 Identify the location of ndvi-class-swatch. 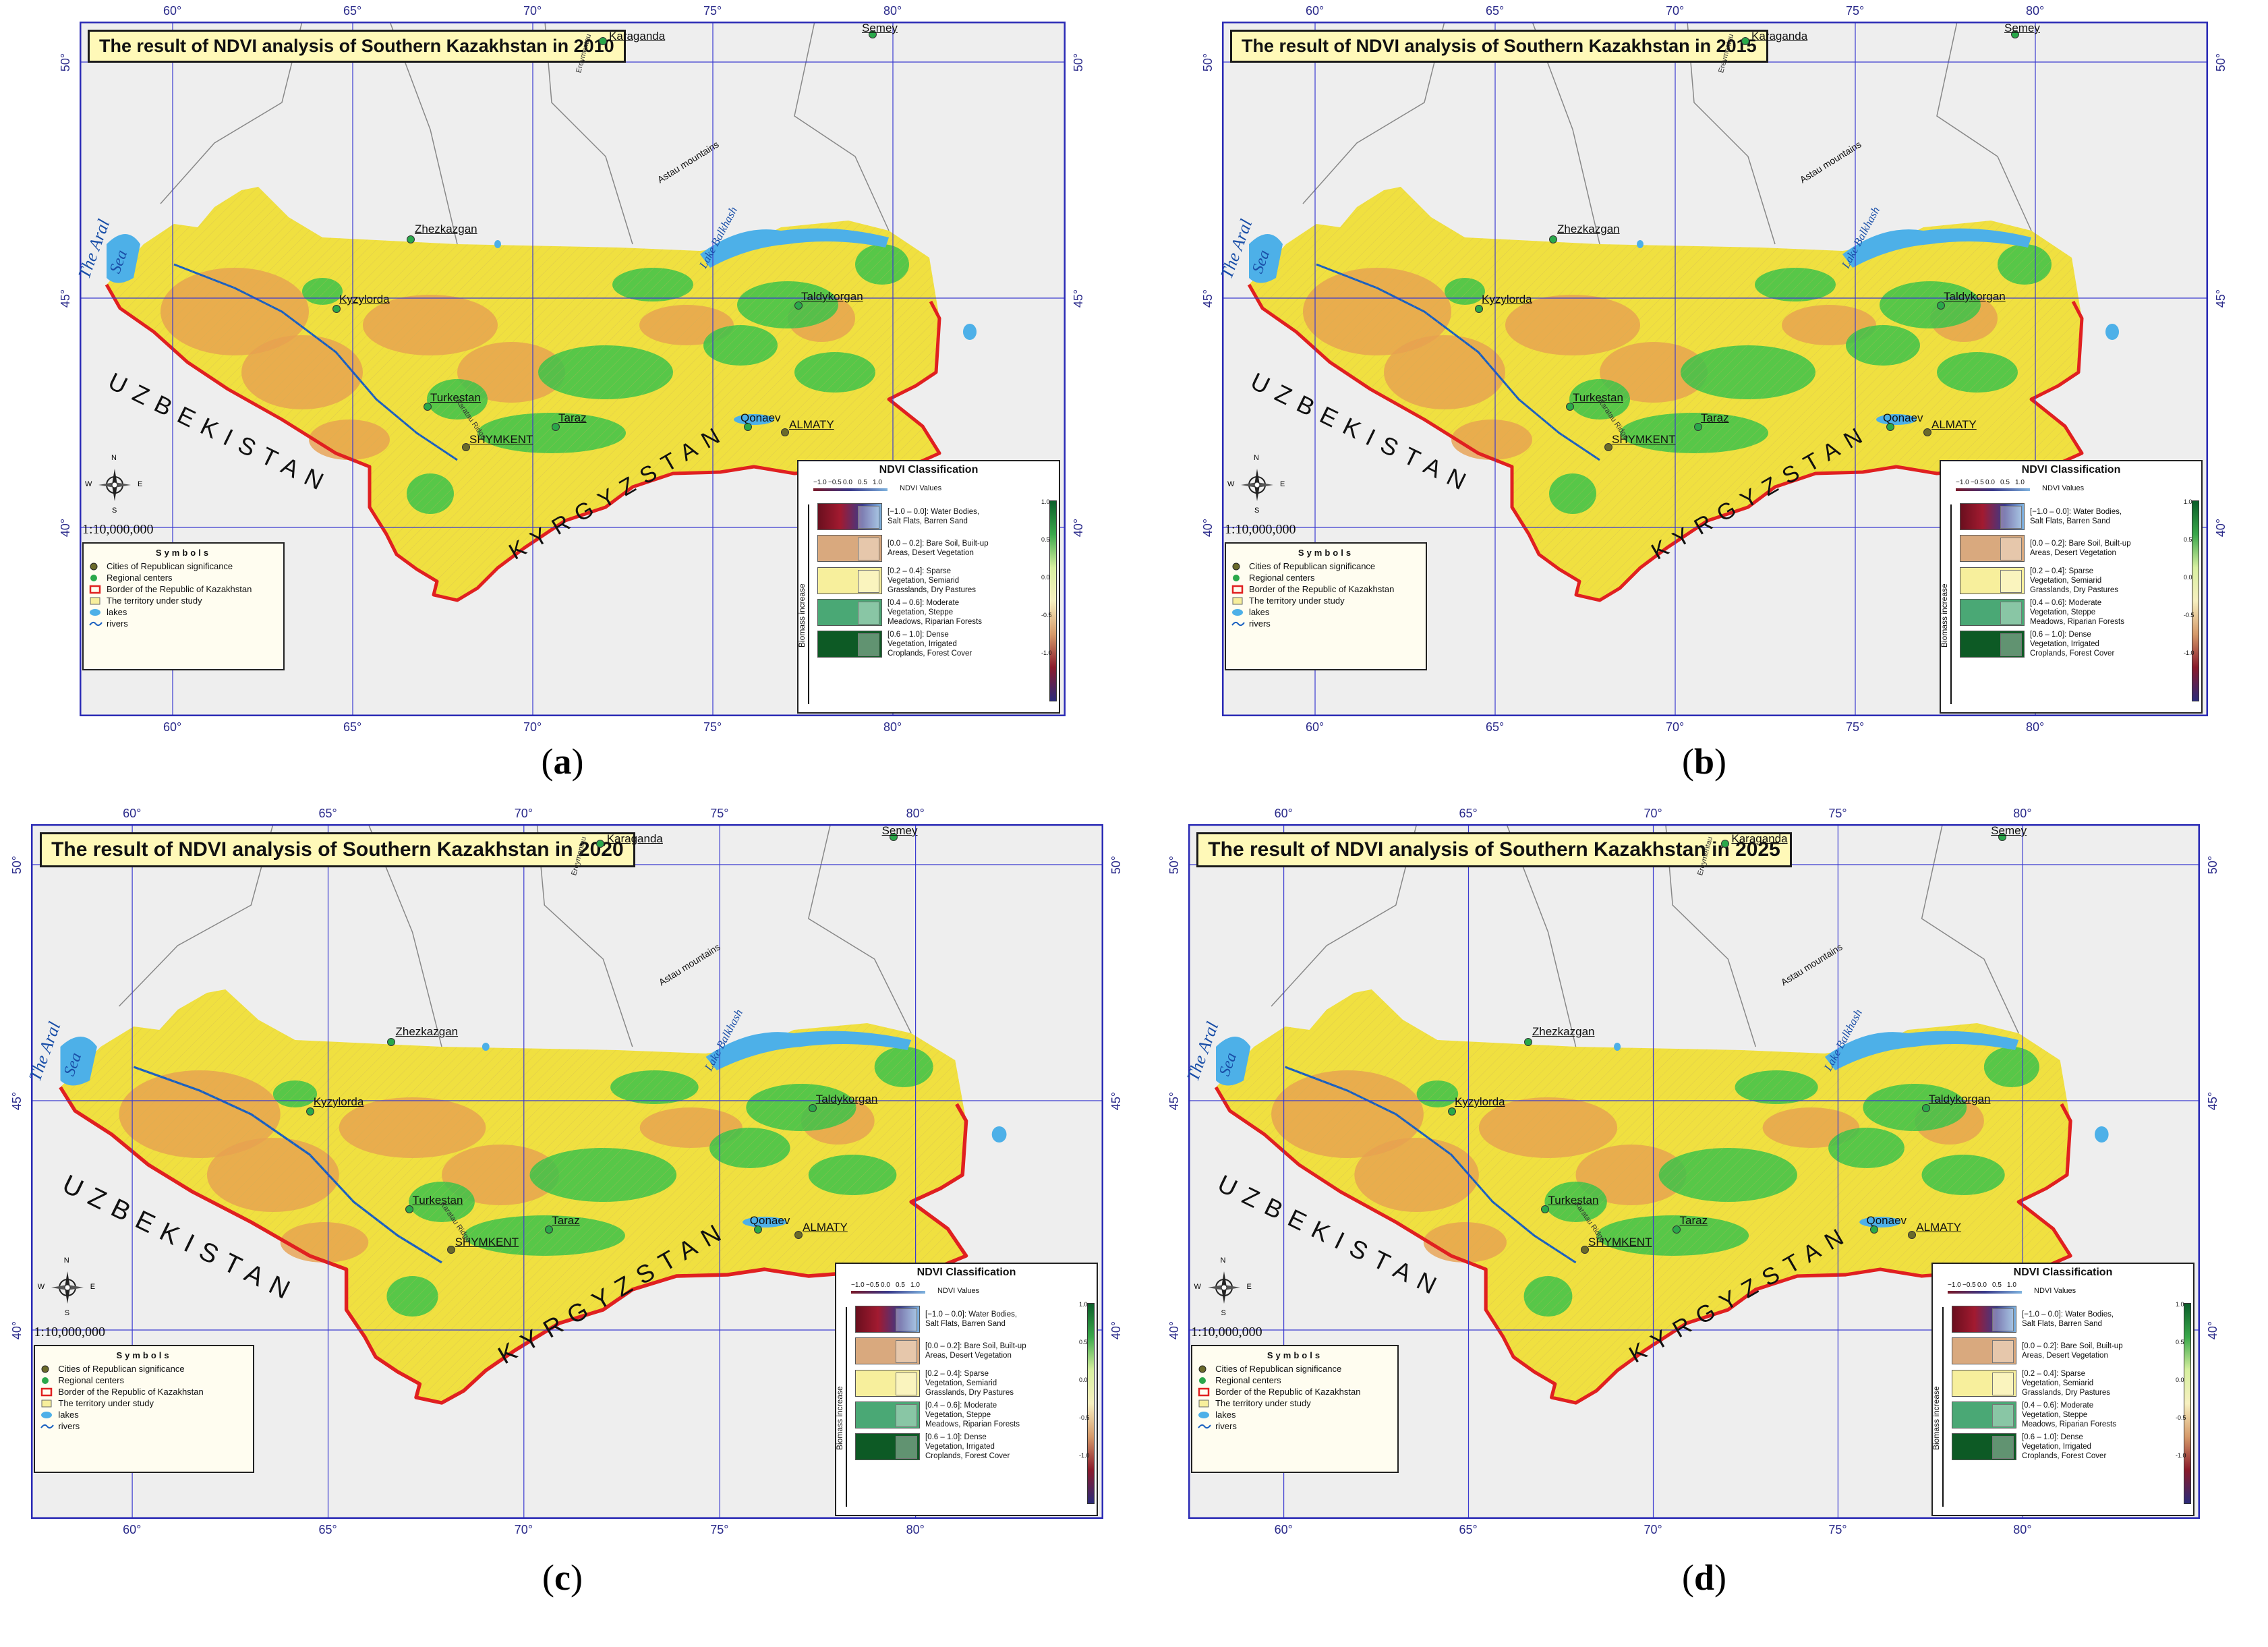
(1984, 1383).